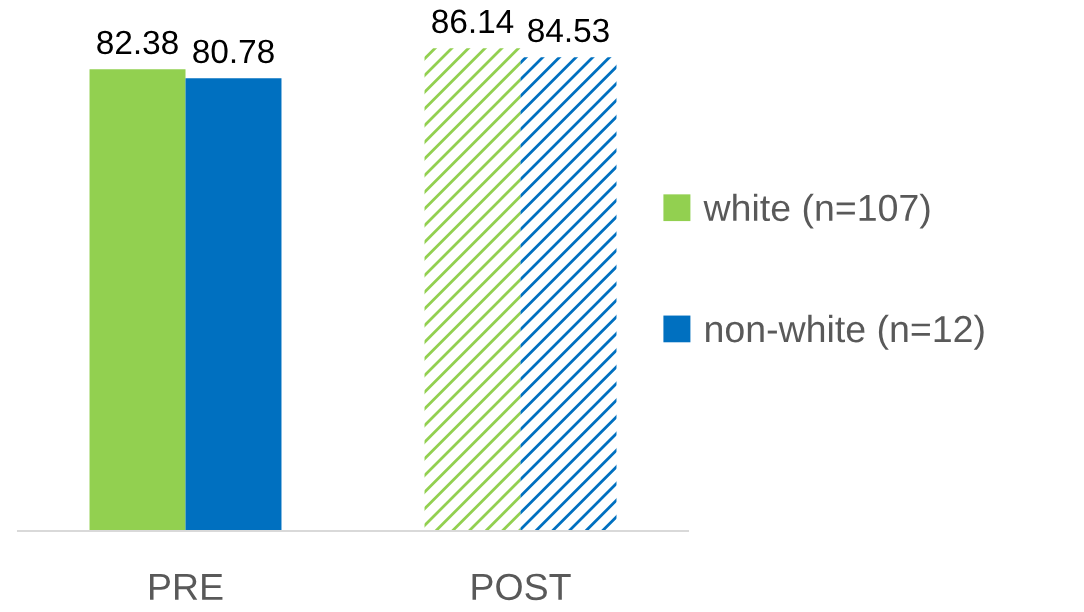 The height and width of the screenshot is (612, 1084). I want to click on data-label: 84.53, so click(568, 30).